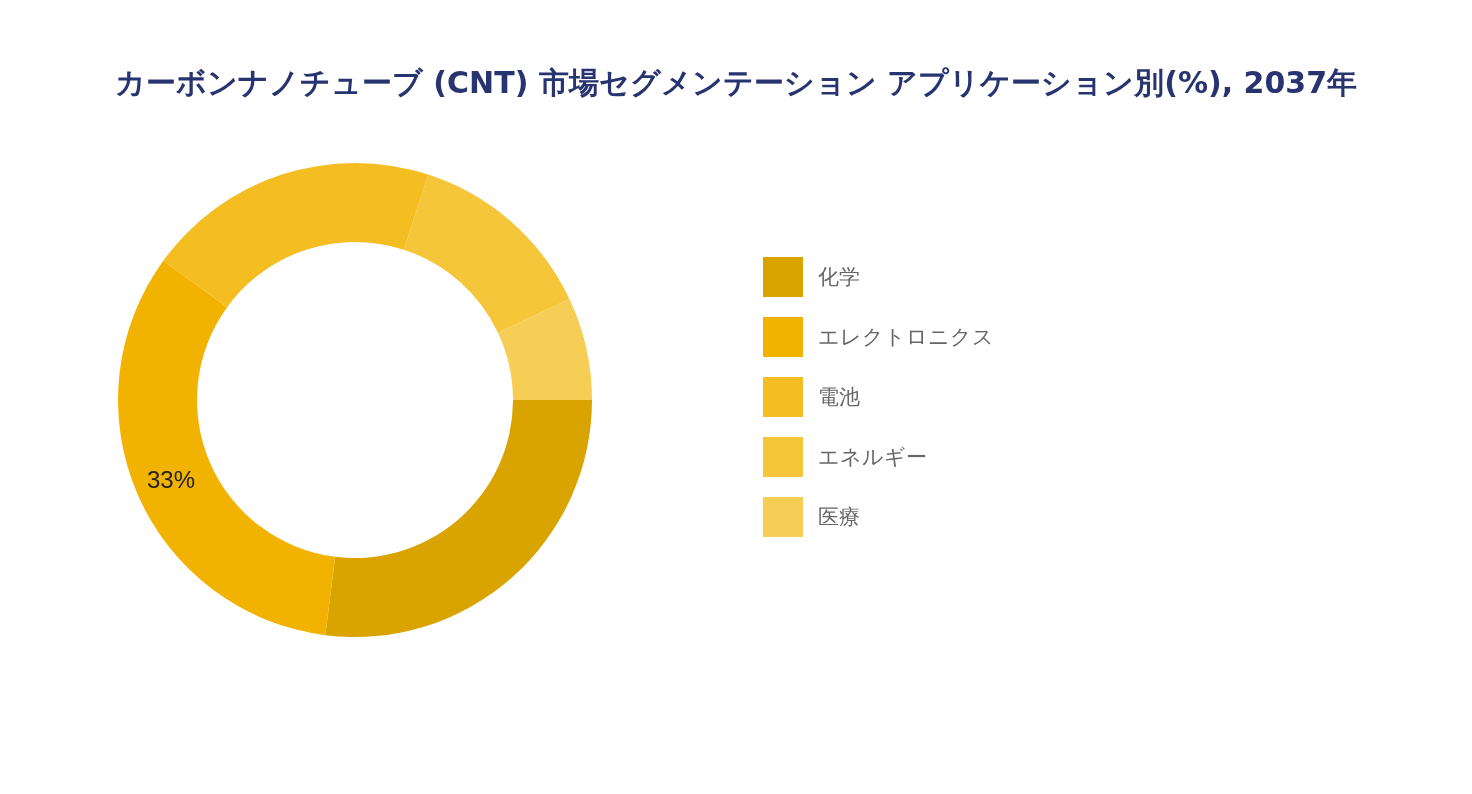 Image resolution: width=1472 pixels, height=794 pixels. I want to click on legend-label: 医療, so click(839, 517).